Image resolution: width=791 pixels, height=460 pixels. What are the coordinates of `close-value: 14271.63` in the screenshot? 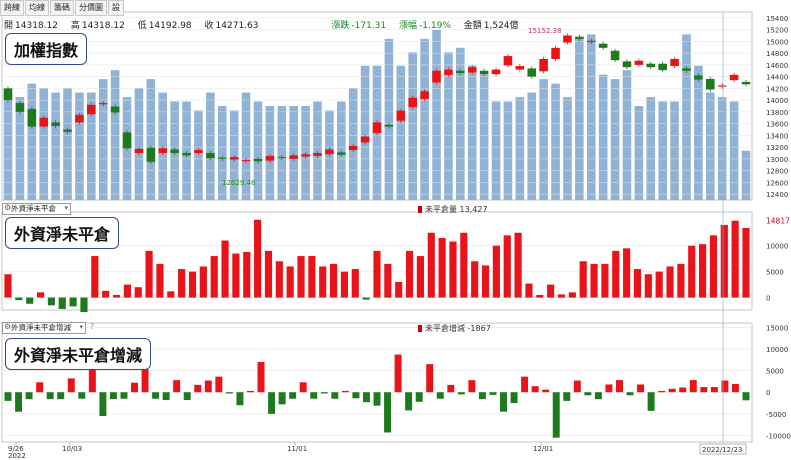 It's located at (237, 26).